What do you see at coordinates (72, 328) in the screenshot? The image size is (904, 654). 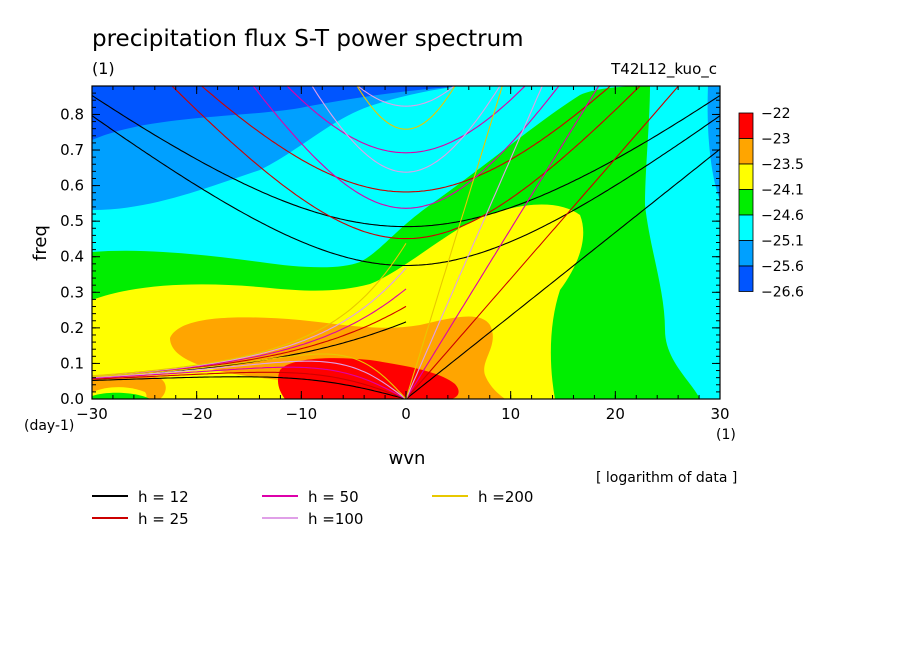 I see `y-tick-label: 0.2` at bounding box center [72, 328].